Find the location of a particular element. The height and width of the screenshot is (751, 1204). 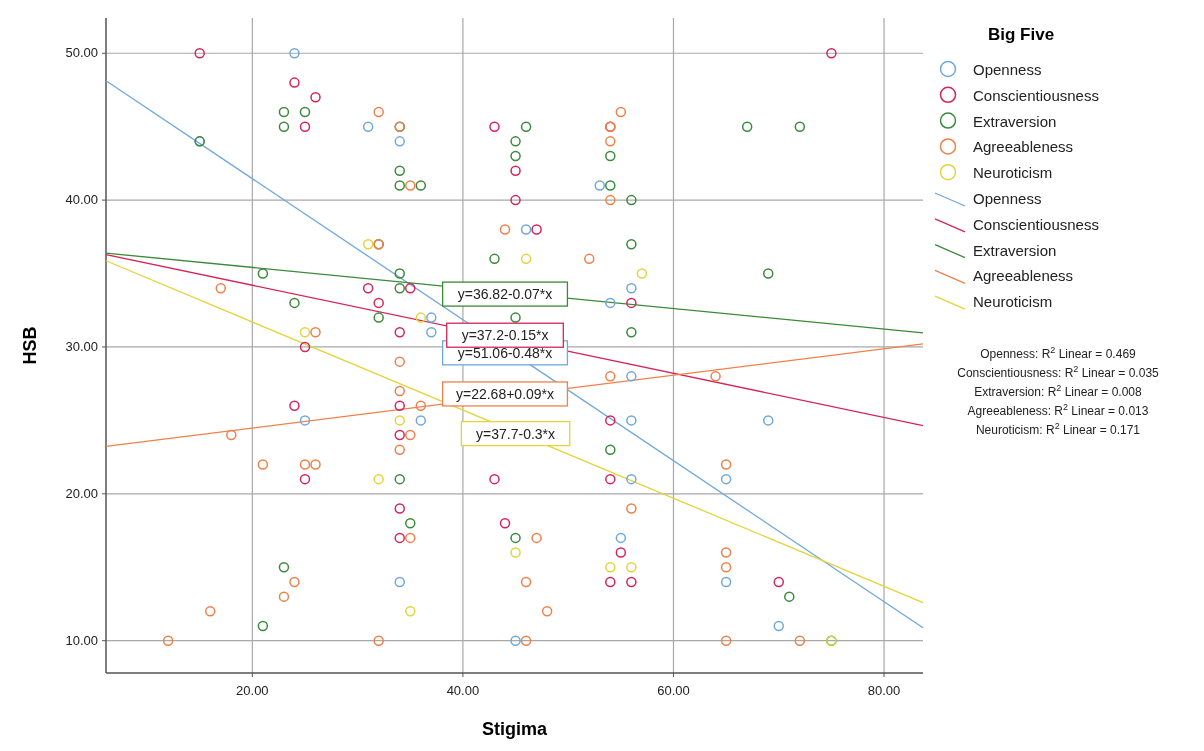

text: Extraversion: R$^{2}$ Linear = 0.008 is located at coordinates (1058, 391).